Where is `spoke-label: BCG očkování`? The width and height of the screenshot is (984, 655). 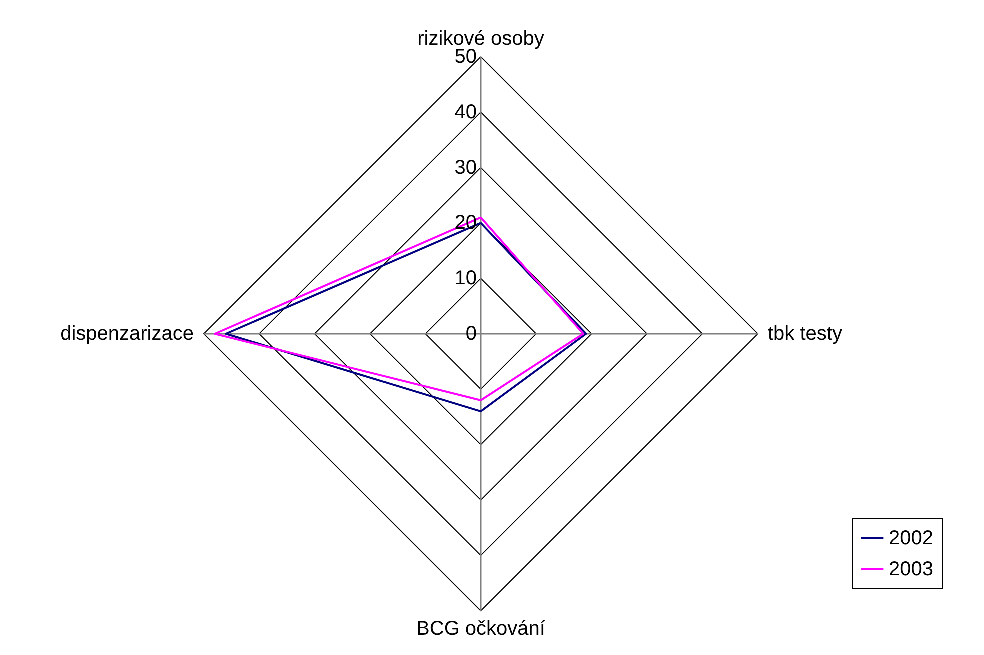 spoke-label: BCG očkování is located at coordinates (481, 629).